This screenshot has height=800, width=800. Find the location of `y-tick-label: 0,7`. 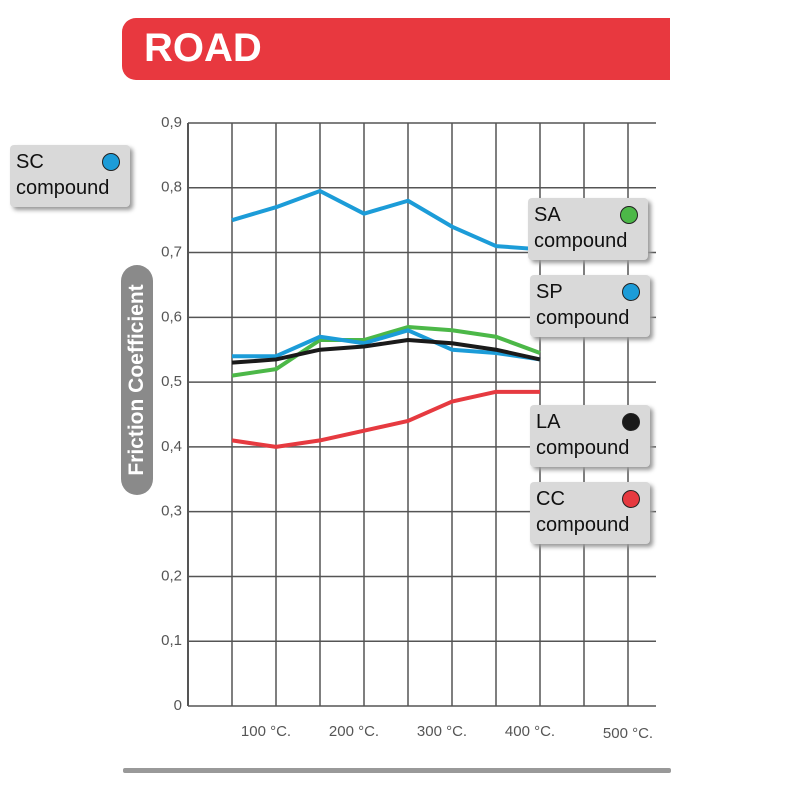

y-tick-label: 0,7 is located at coordinates (171, 252).